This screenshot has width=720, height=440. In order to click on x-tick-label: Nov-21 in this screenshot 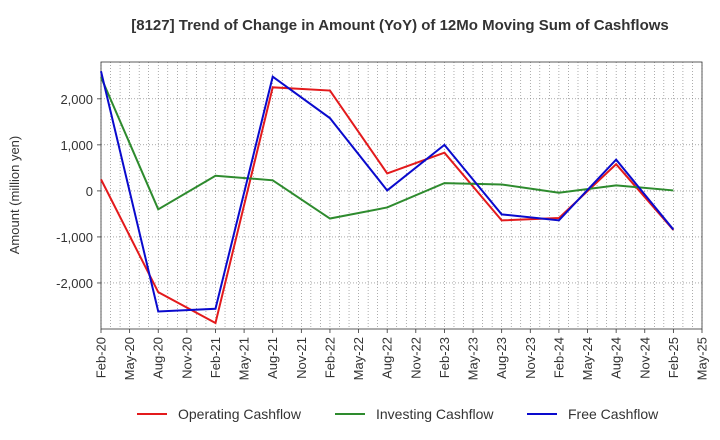, I will do `click(301, 358)`.